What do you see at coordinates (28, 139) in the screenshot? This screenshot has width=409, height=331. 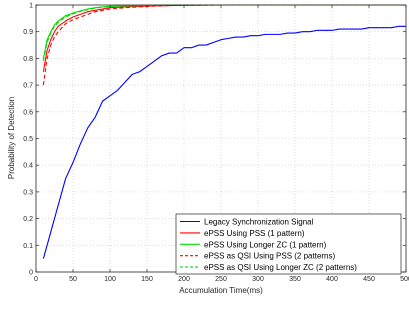 I see `y-tick-label: 0.5` at bounding box center [28, 139].